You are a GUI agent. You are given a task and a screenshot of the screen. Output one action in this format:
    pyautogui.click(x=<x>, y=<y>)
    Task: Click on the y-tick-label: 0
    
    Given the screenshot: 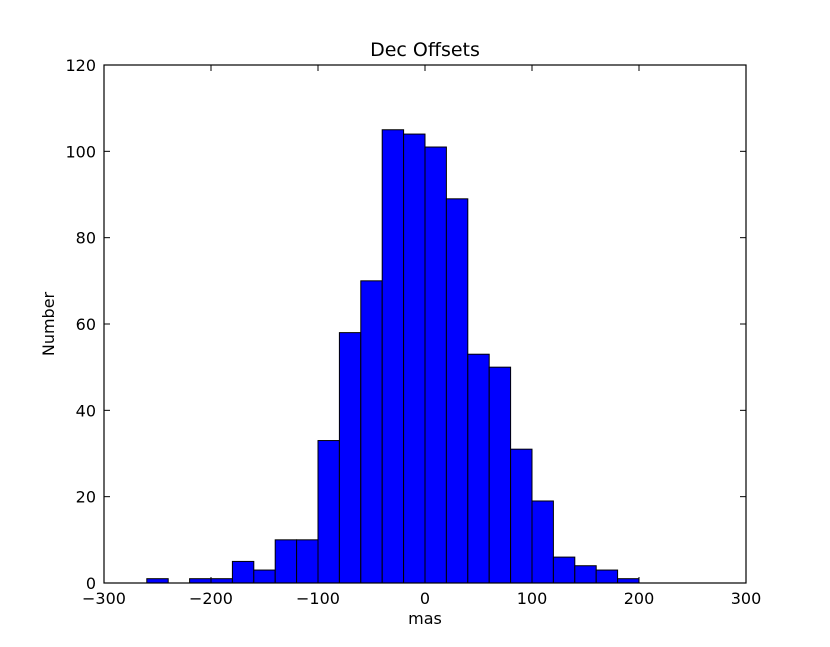 What is the action you would take?
    pyautogui.click(x=91, y=583)
    